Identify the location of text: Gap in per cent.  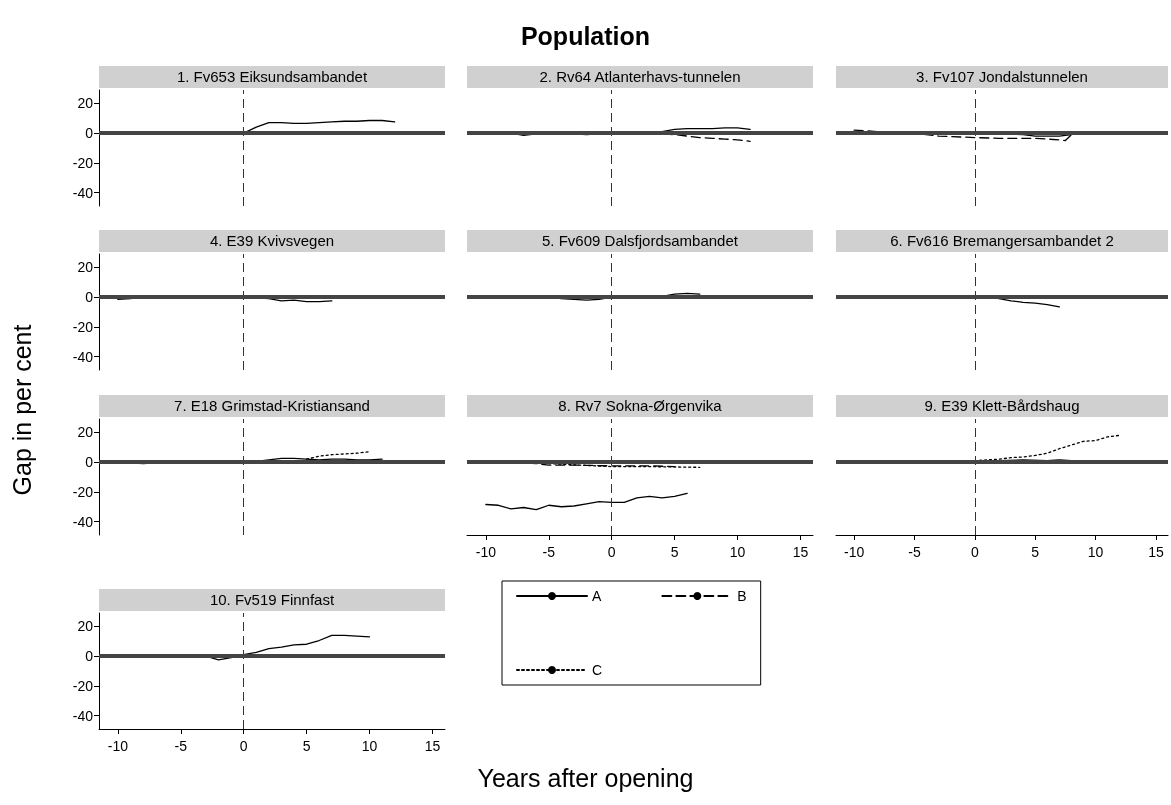
(22, 410).